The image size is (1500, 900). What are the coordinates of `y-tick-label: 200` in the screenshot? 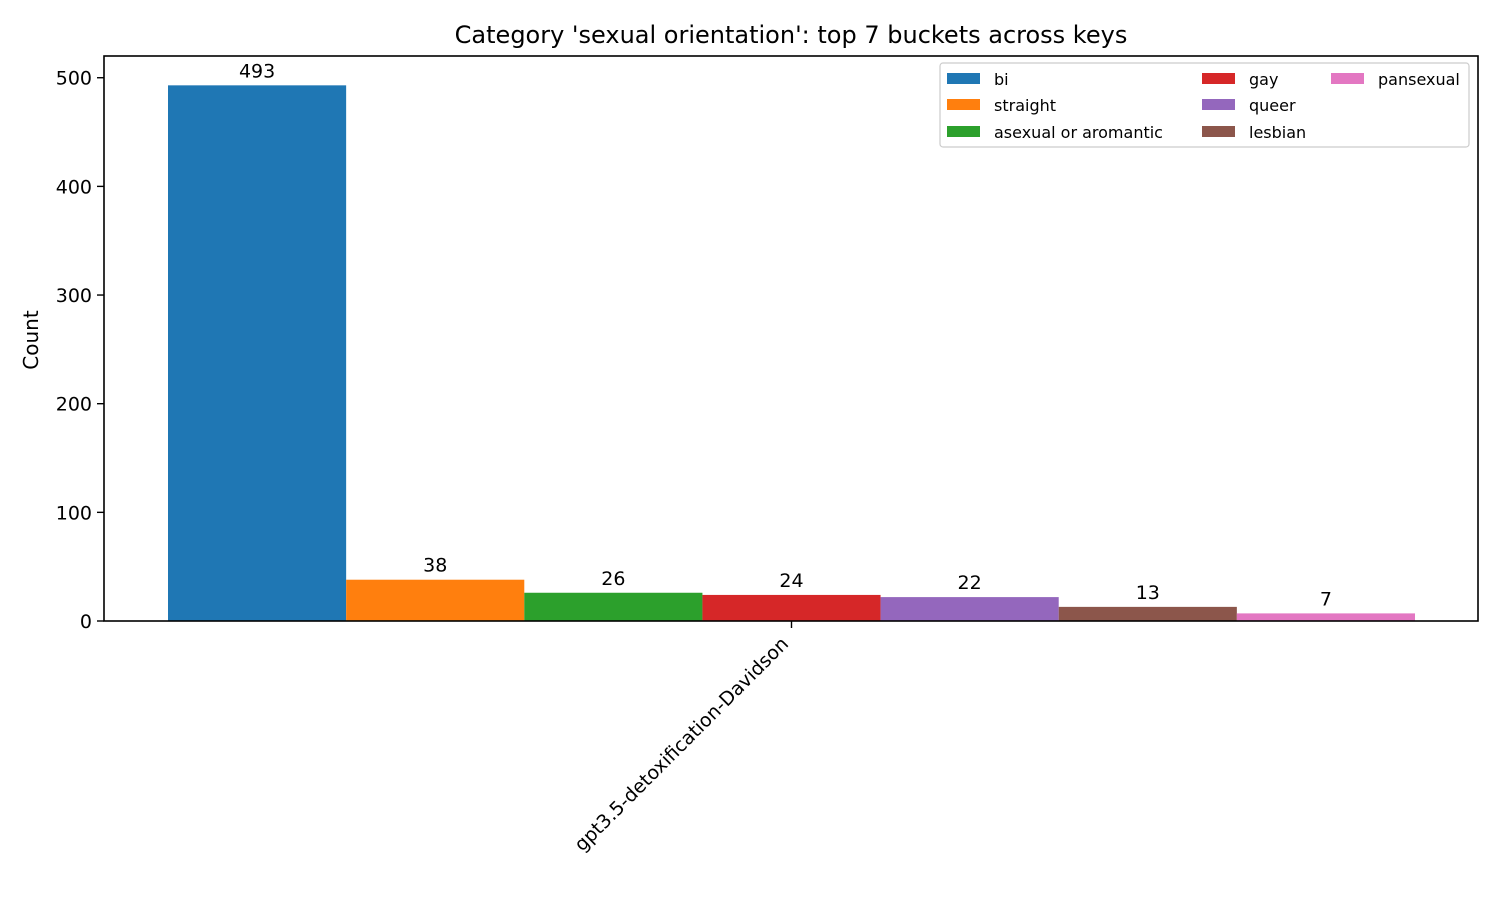 It's located at (74, 405).